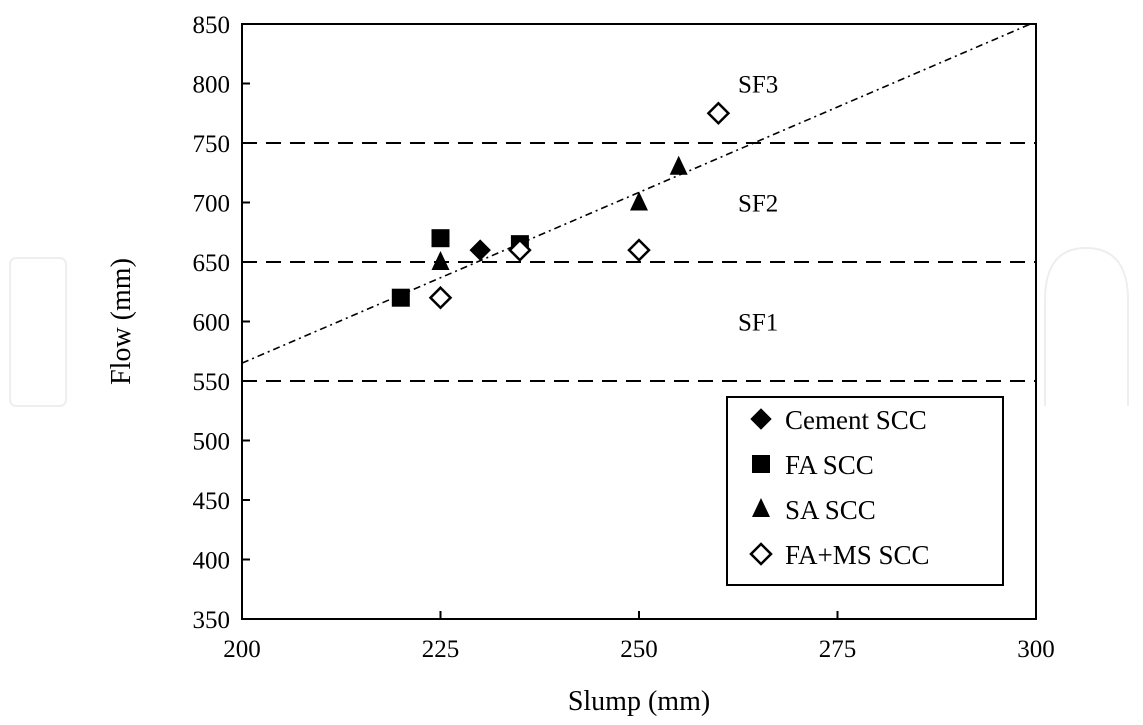 Image resolution: width=1143 pixels, height=725 pixels. I want to click on y-axis-title: Flow (mm), so click(121, 321).